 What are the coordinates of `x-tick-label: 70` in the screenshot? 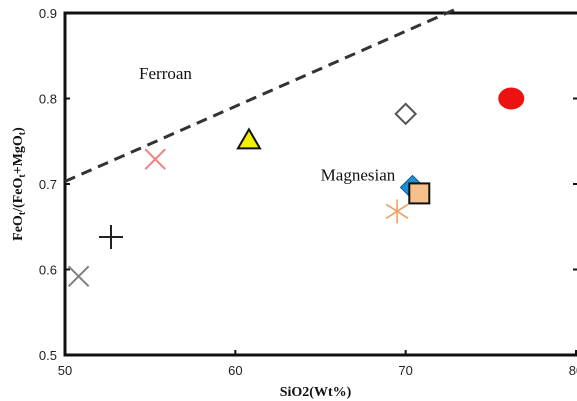 It's located at (405, 370).